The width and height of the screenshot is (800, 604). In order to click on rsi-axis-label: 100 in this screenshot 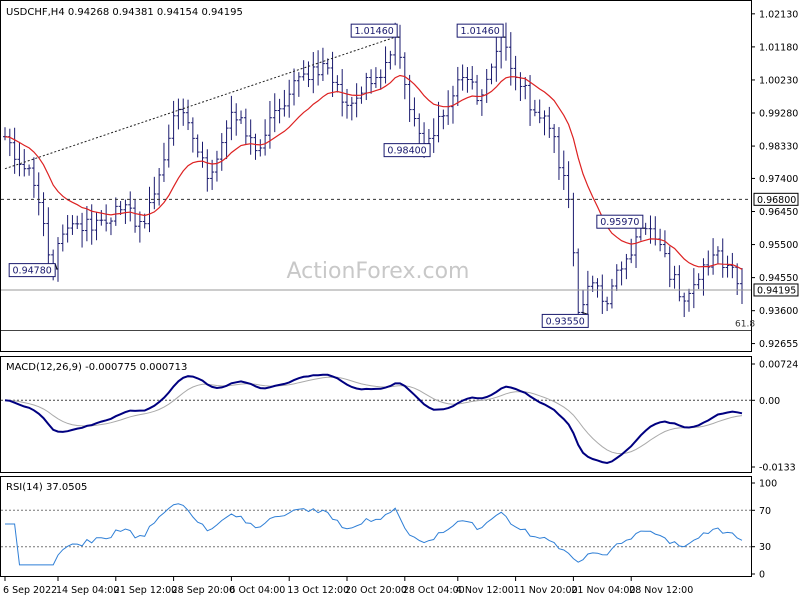, I will do `click(768, 484)`.